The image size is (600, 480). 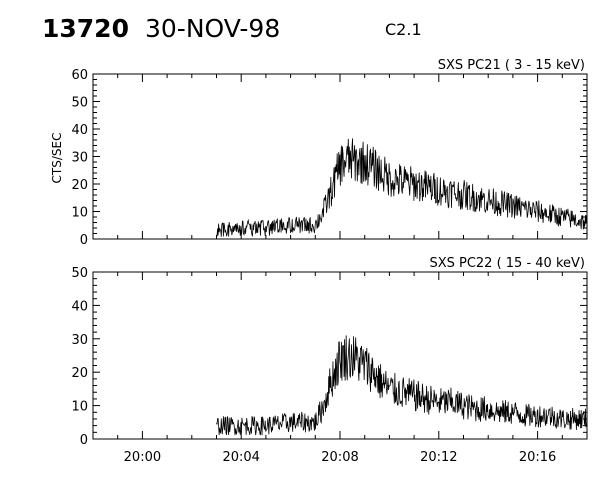 What do you see at coordinates (79, 75) in the screenshot?
I see `y-tick-label: 60` at bounding box center [79, 75].